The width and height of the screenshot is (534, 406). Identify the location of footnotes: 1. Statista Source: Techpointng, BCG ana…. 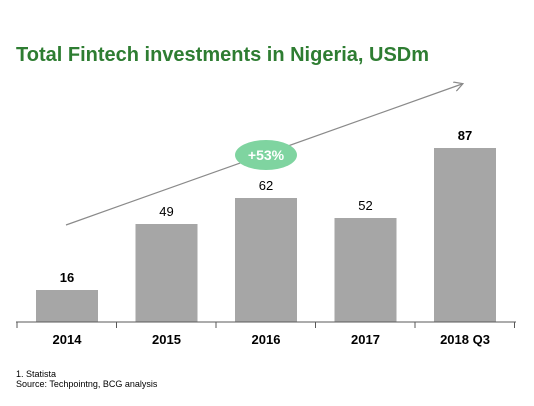
(86, 379).